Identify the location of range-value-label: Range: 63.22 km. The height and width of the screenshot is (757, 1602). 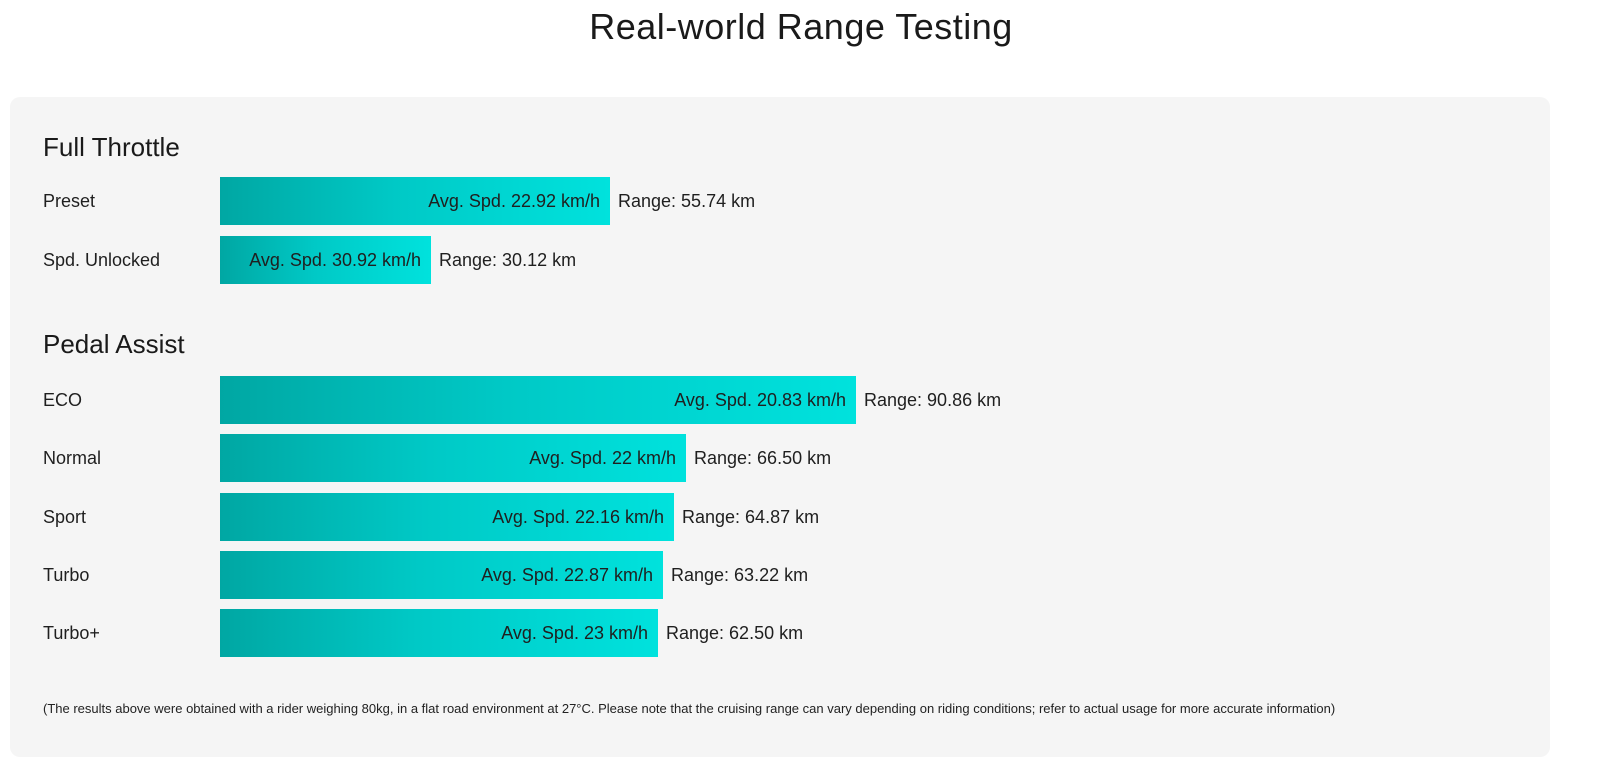
(740, 575).